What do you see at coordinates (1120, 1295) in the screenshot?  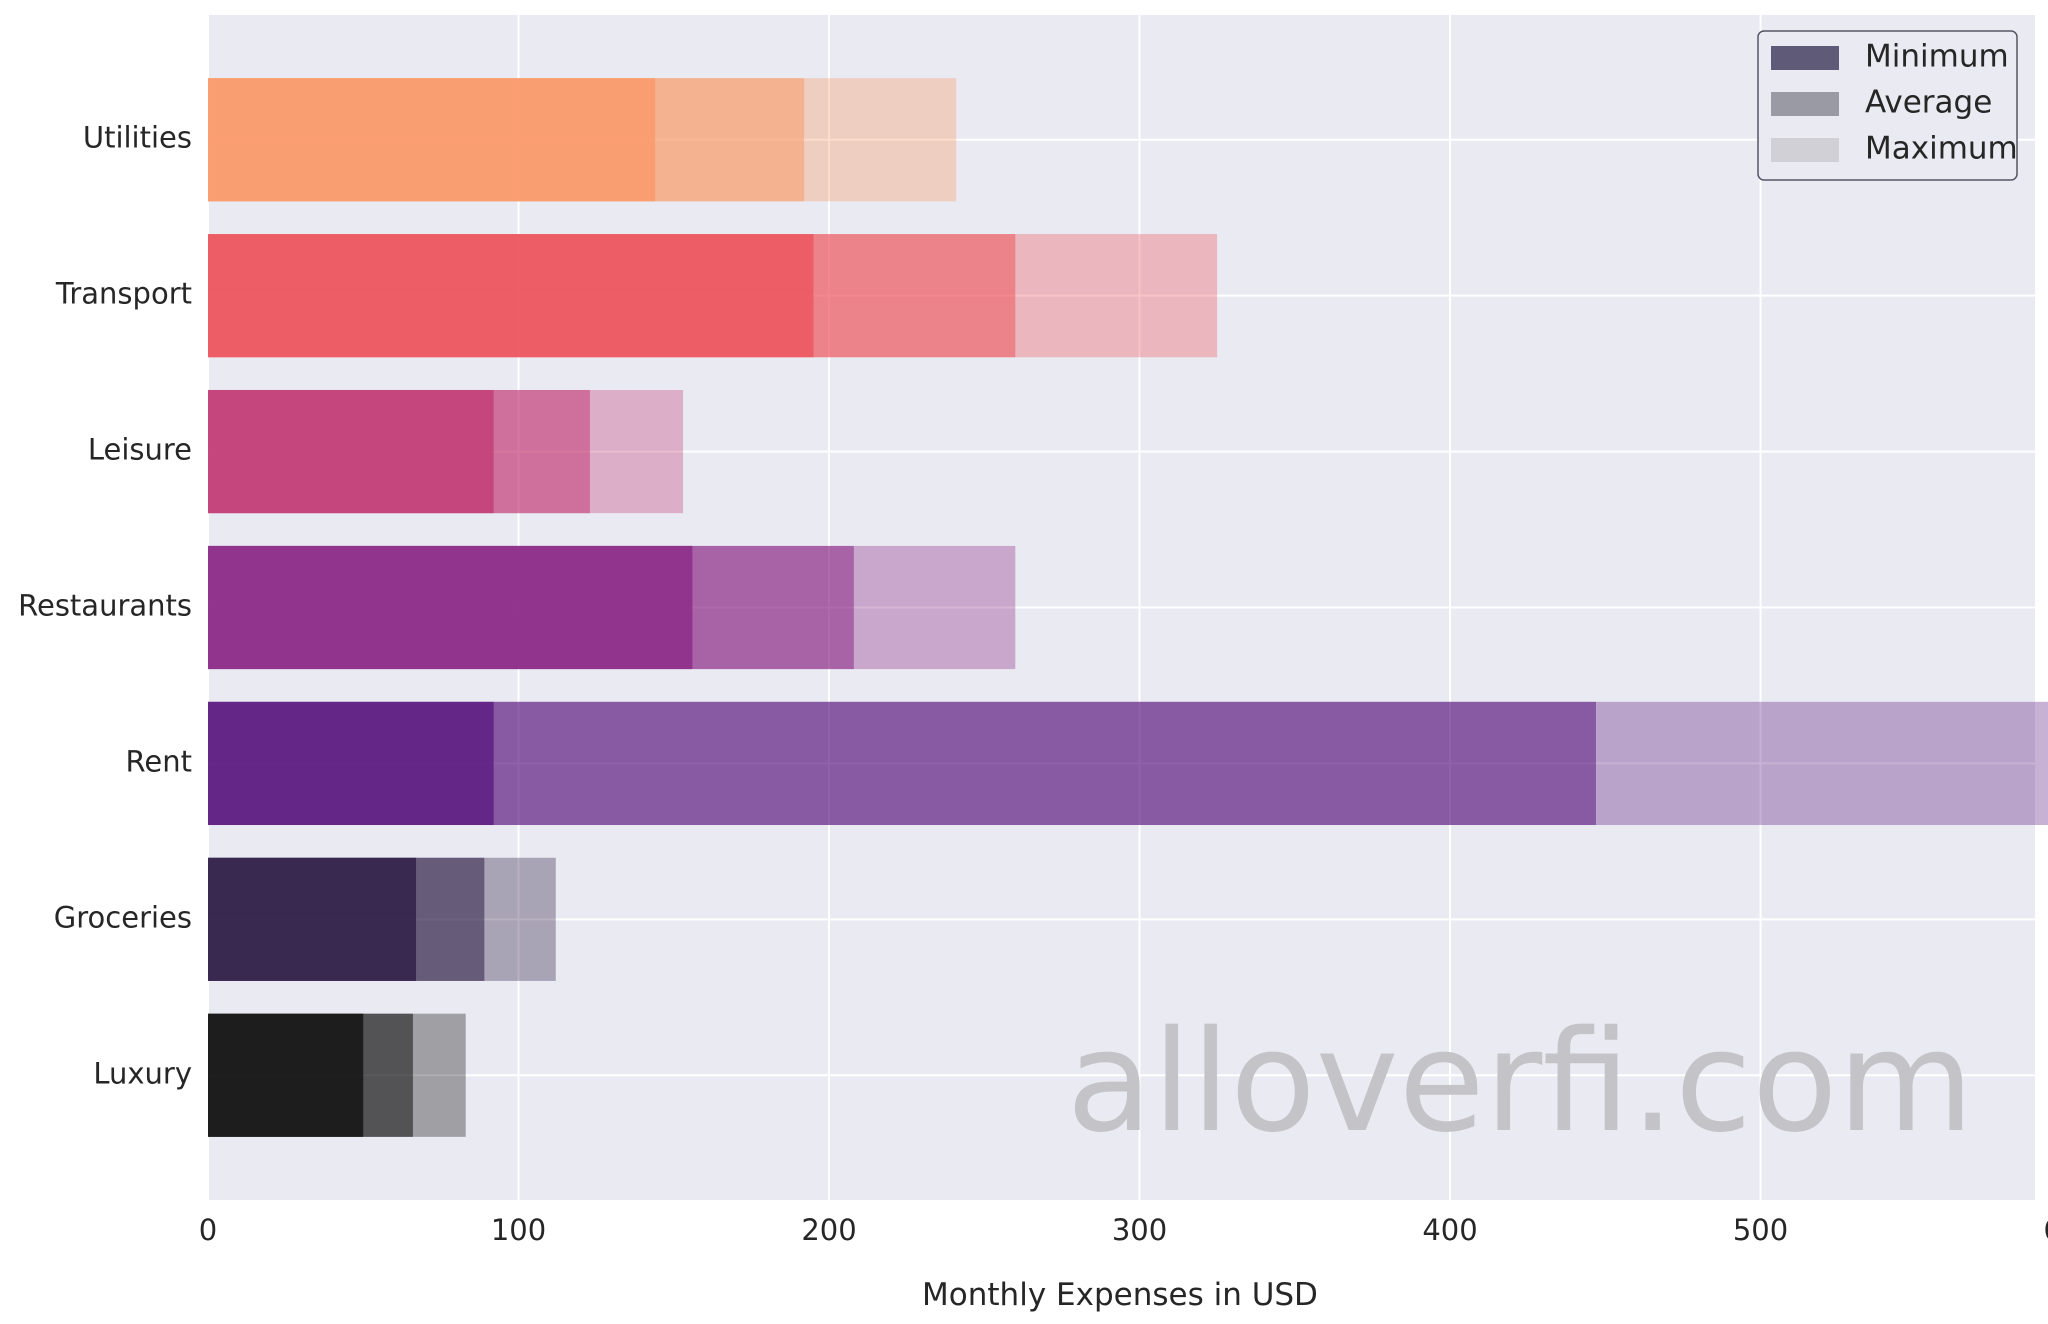 I see `x-axis-label: Monthly Expenses in USD` at bounding box center [1120, 1295].